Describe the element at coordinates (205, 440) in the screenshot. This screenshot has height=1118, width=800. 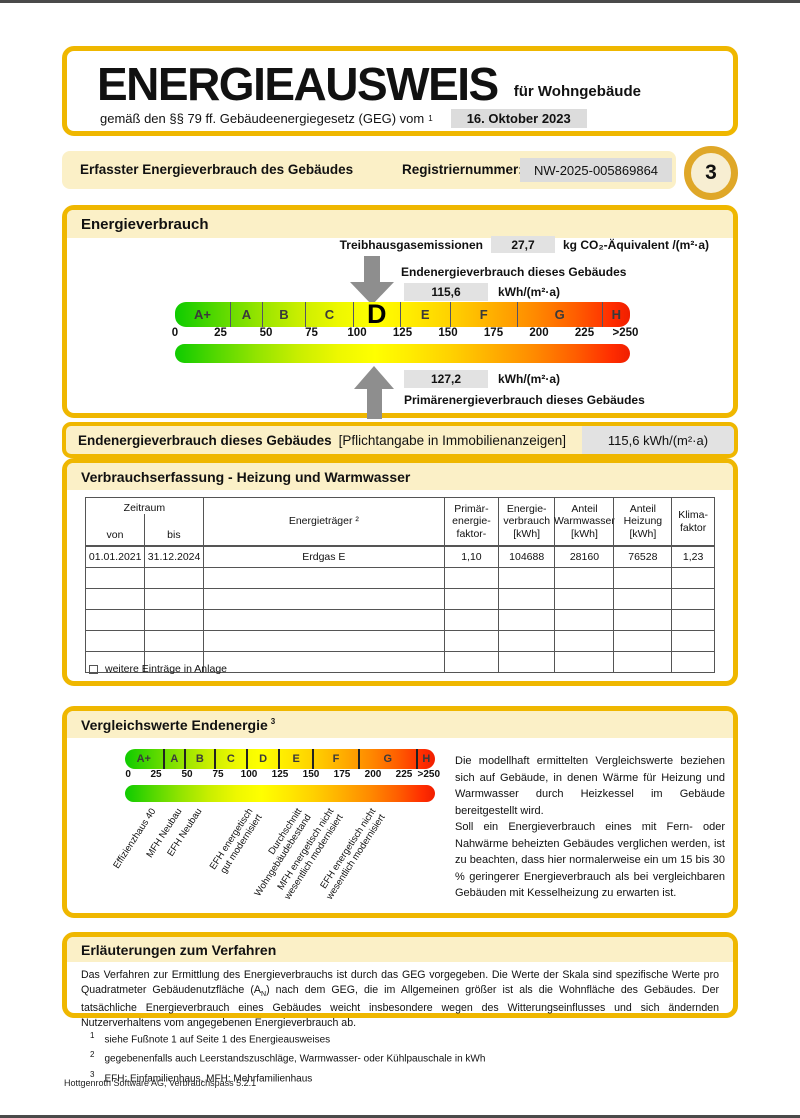
I see `endenergy-banner-title: Endenergieverbrauch dieses Gebäudes` at that location.